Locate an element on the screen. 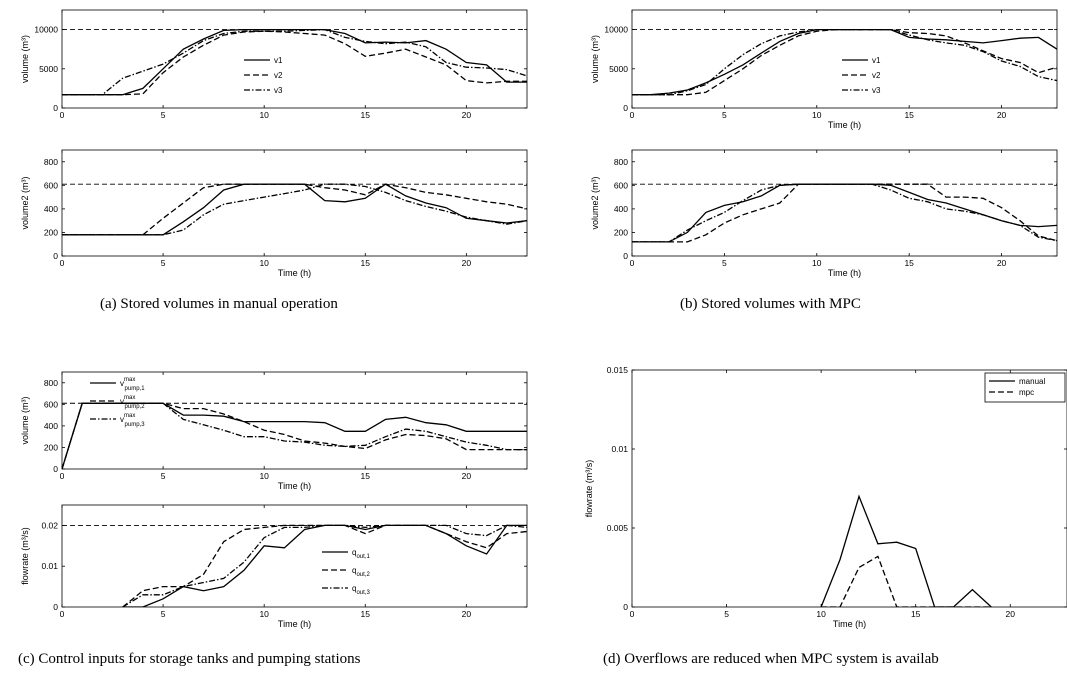  y-tick-label: 800 is located at coordinates (51, 383).